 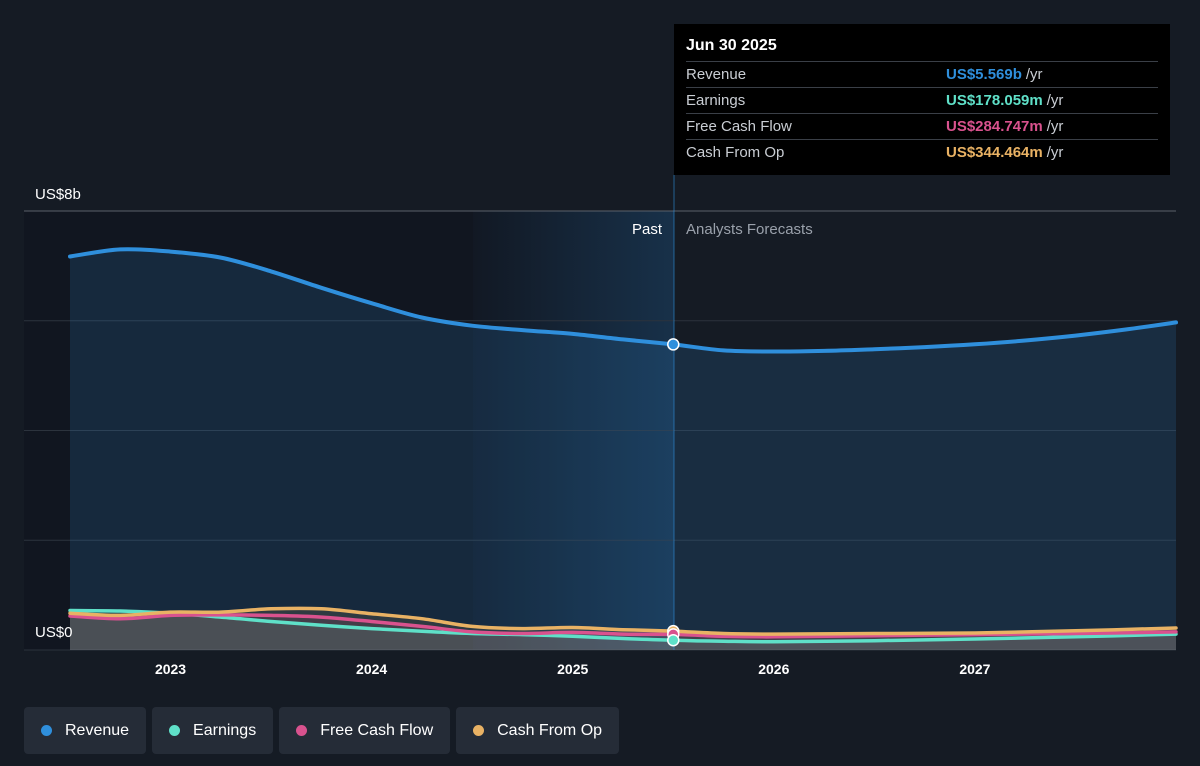 I want to click on earnings-line, so click(x=623, y=626).